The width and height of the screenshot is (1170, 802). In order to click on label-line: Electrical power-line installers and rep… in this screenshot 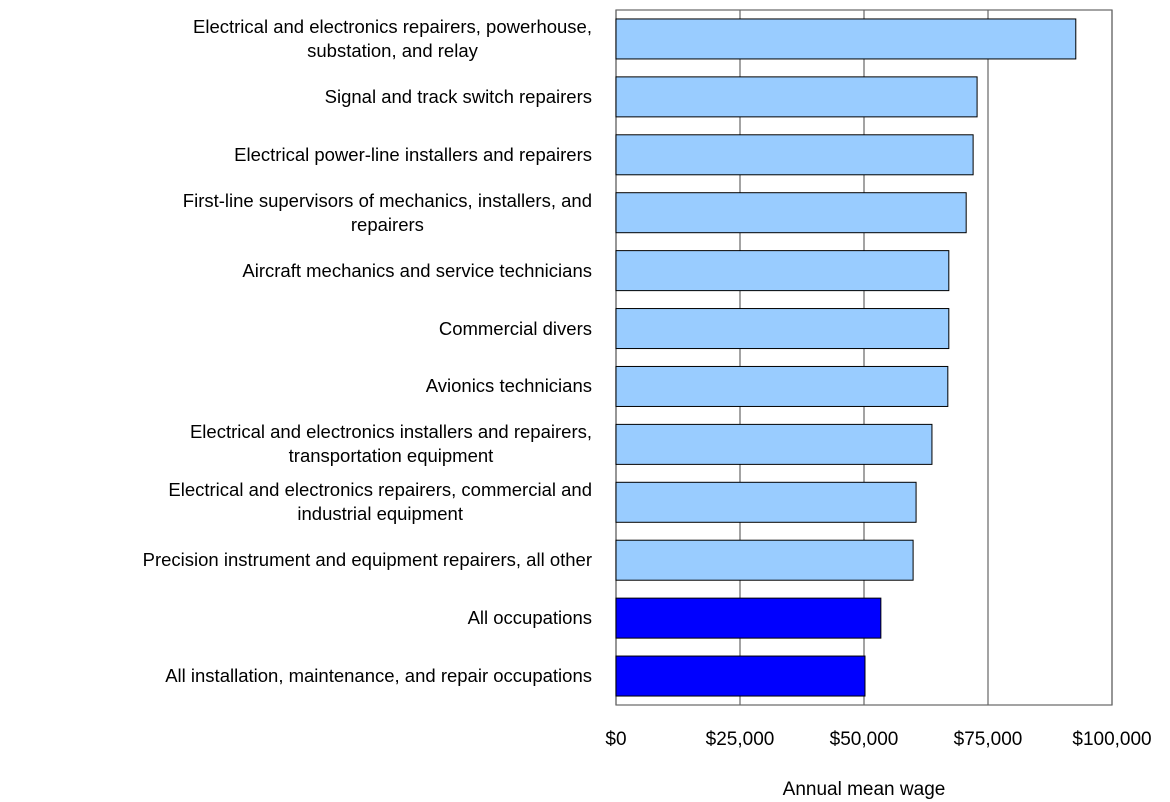, I will do `click(413, 154)`.